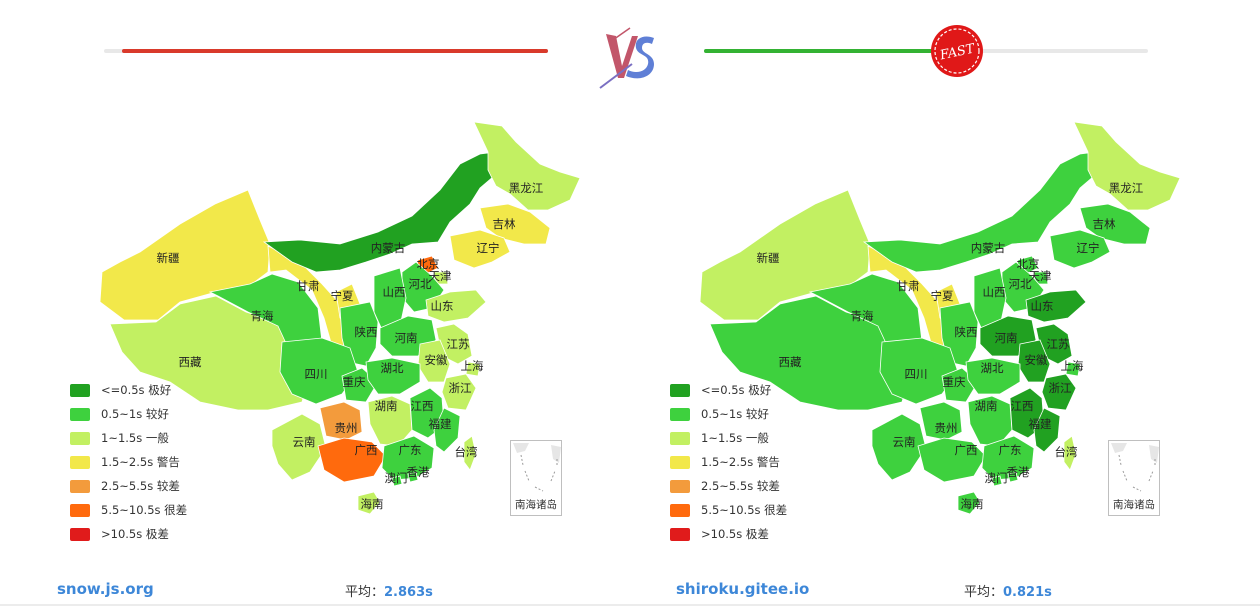  Describe the element at coordinates (743, 589) in the screenshot. I see `site-name-right: shiroku.gitee.io` at that location.